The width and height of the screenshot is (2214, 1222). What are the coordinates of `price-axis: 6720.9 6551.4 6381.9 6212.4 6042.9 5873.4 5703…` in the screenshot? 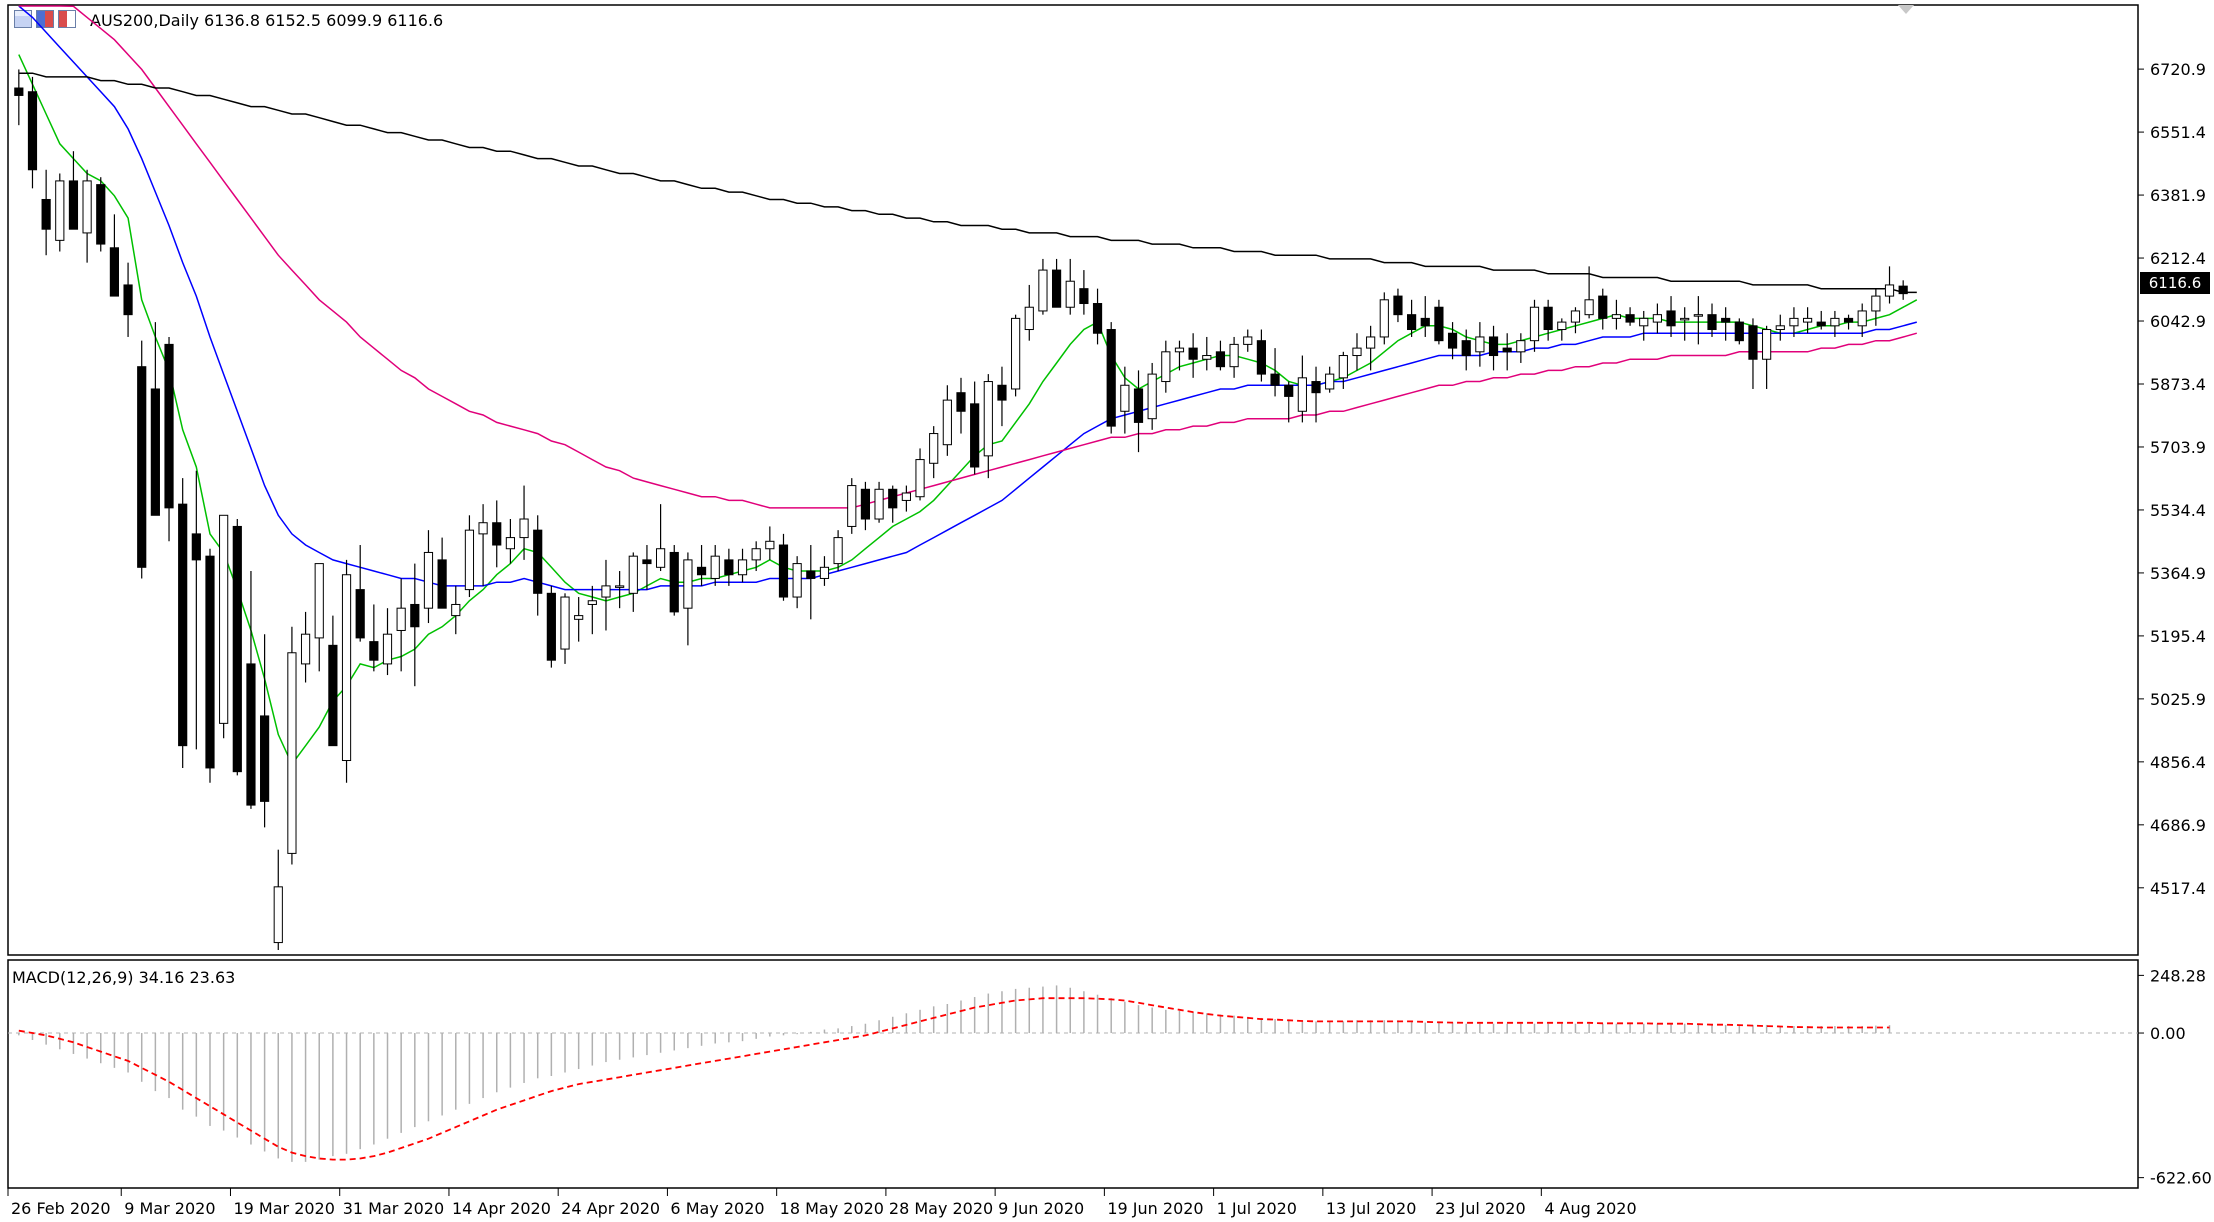 It's located at (2172, 479).